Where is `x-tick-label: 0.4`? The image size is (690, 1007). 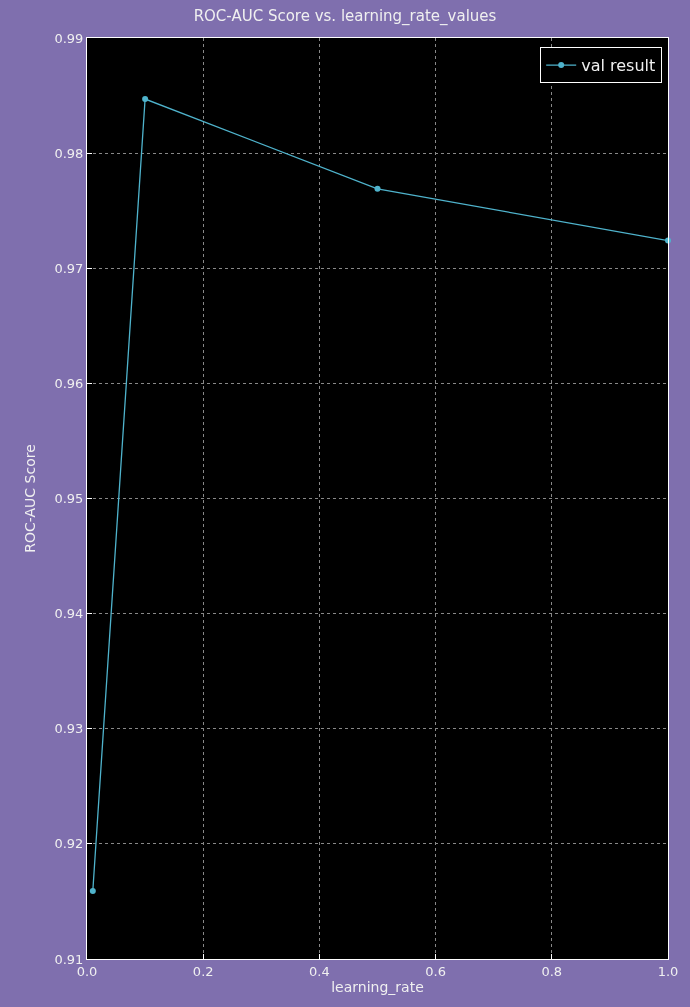
x-tick-label: 0.4 is located at coordinates (319, 971).